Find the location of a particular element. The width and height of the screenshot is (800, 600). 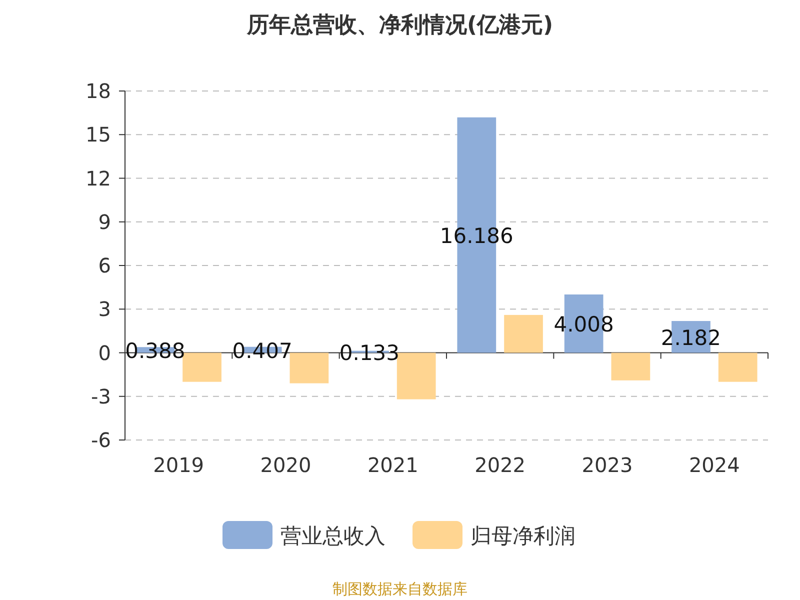

y-tick-label: 18 is located at coordinates (98, 91).